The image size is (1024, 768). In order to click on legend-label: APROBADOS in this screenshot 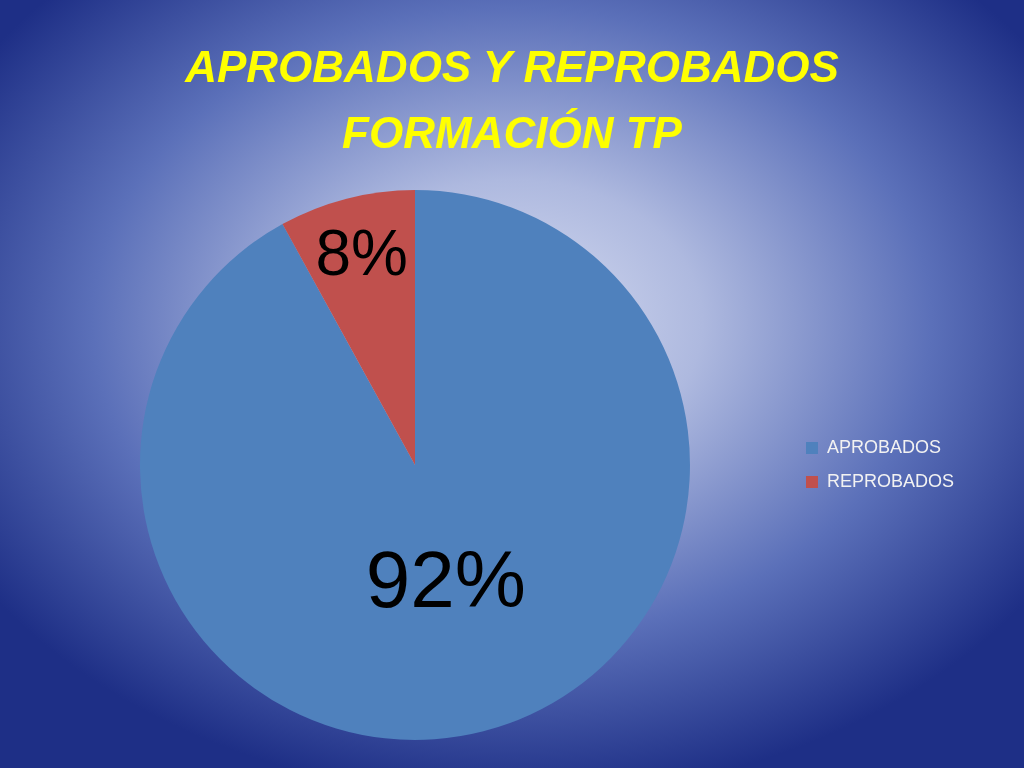, I will do `click(883, 446)`.